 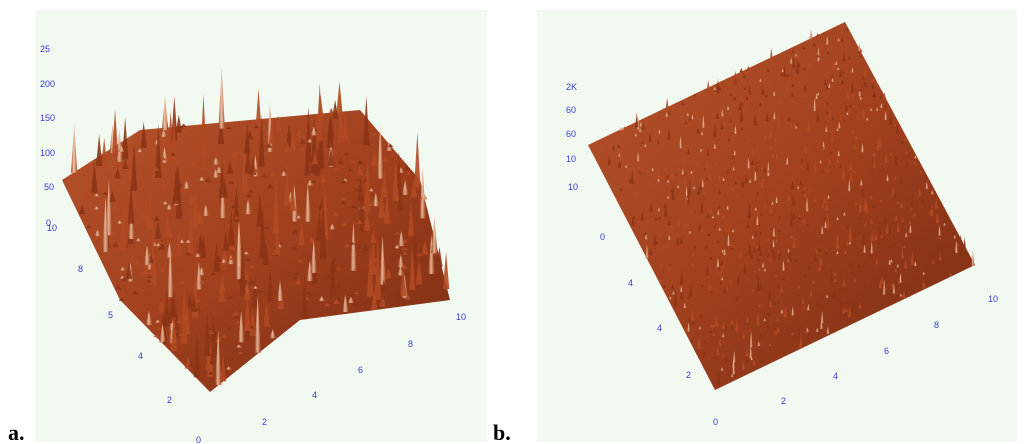 I want to click on right-tick-label: 8, so click(x=410, y=344).